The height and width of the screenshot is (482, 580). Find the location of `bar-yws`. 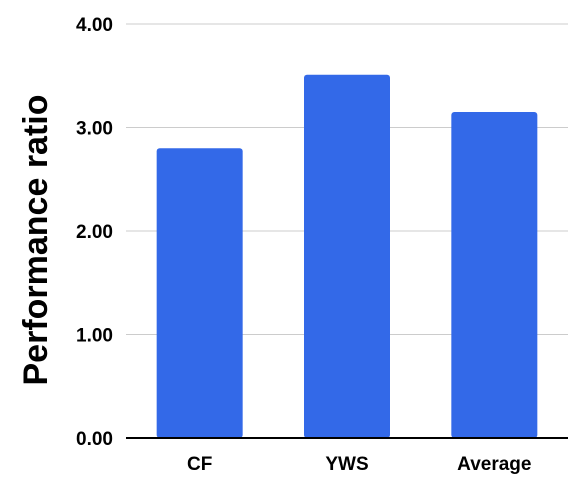

bar-yws is located at coordinates (347, 256).